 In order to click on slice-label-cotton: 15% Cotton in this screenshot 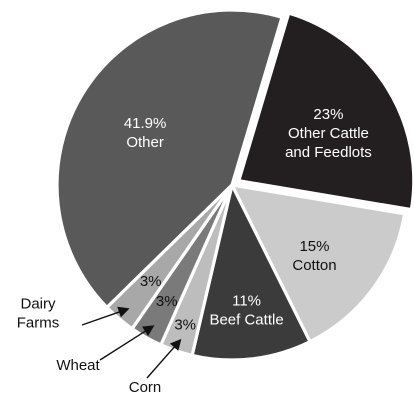, I will do `click(314, 256)`.